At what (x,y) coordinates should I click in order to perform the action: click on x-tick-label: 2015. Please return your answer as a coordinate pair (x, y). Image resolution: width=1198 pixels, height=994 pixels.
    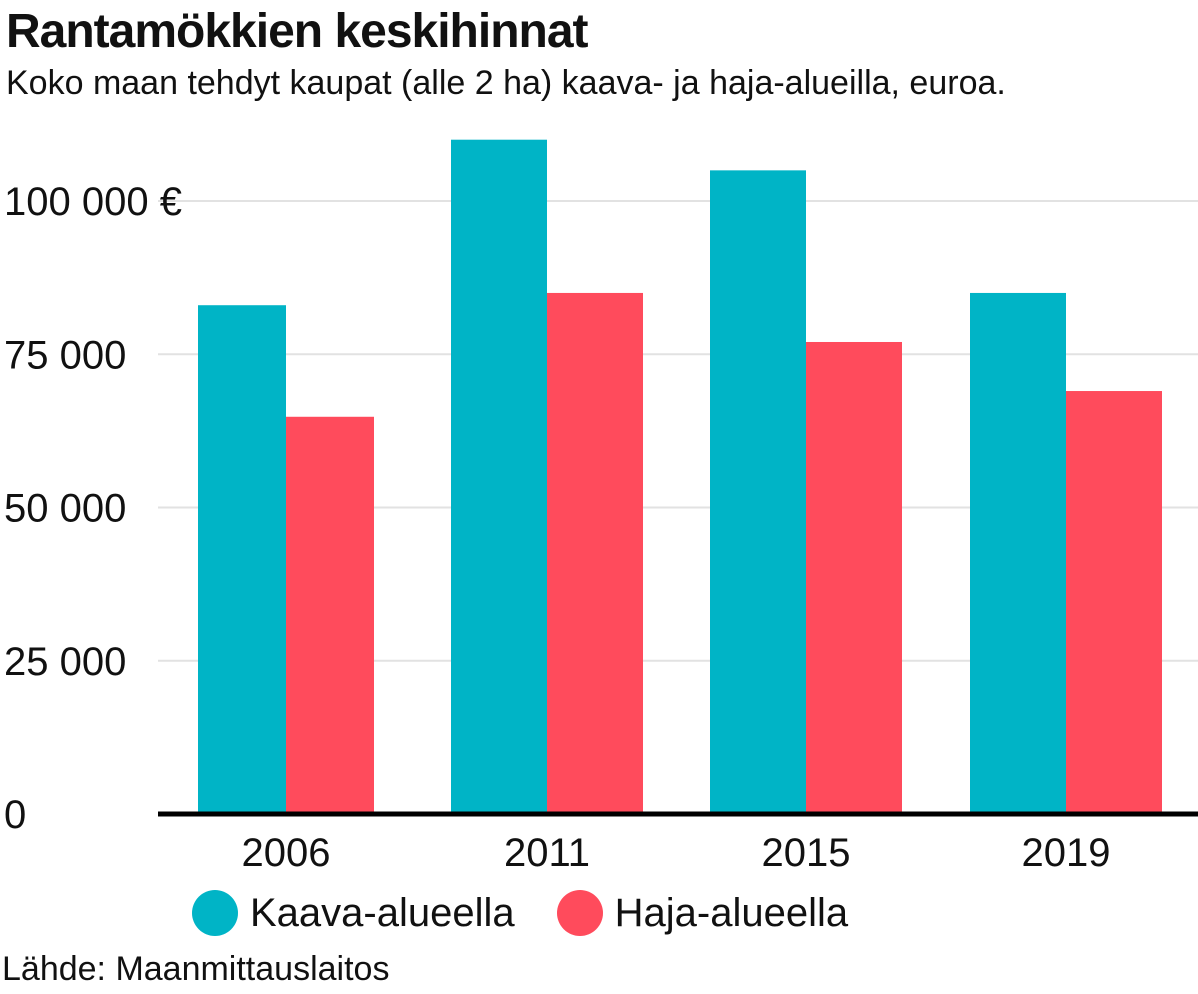
    Looking at the image, I should click on (806, 853).